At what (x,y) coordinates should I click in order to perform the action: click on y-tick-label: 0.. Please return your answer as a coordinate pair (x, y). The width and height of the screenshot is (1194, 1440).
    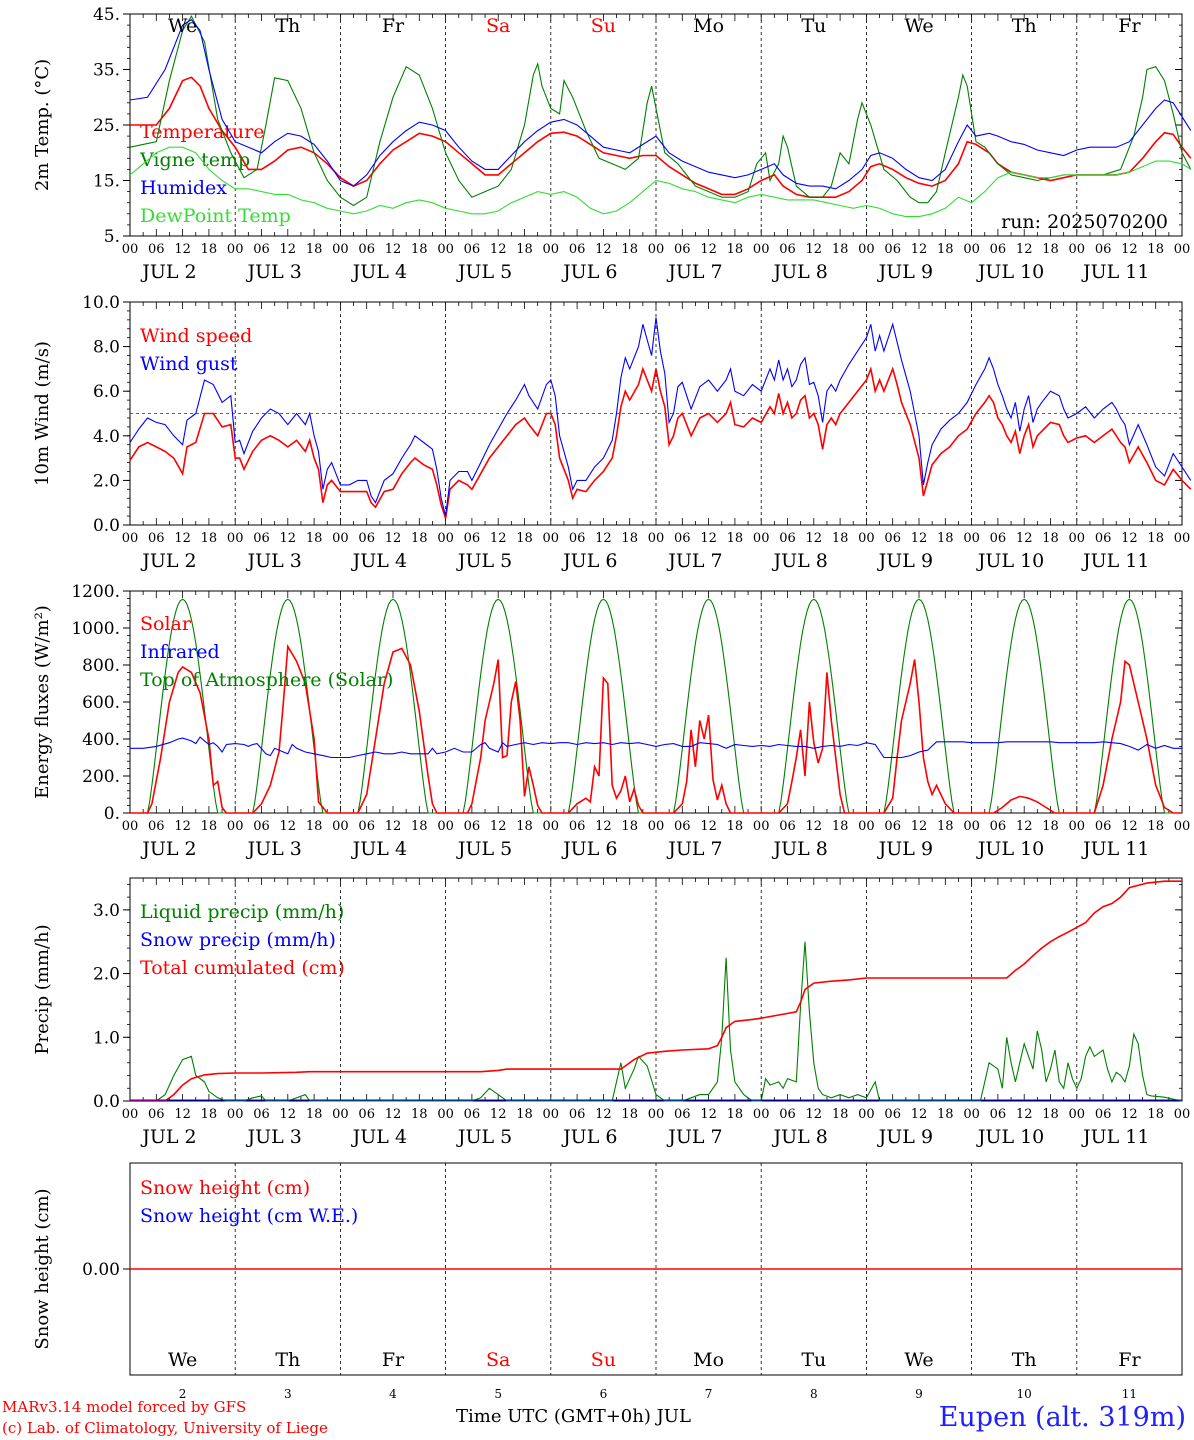
    Looking at the image, I should click on (112, 814).